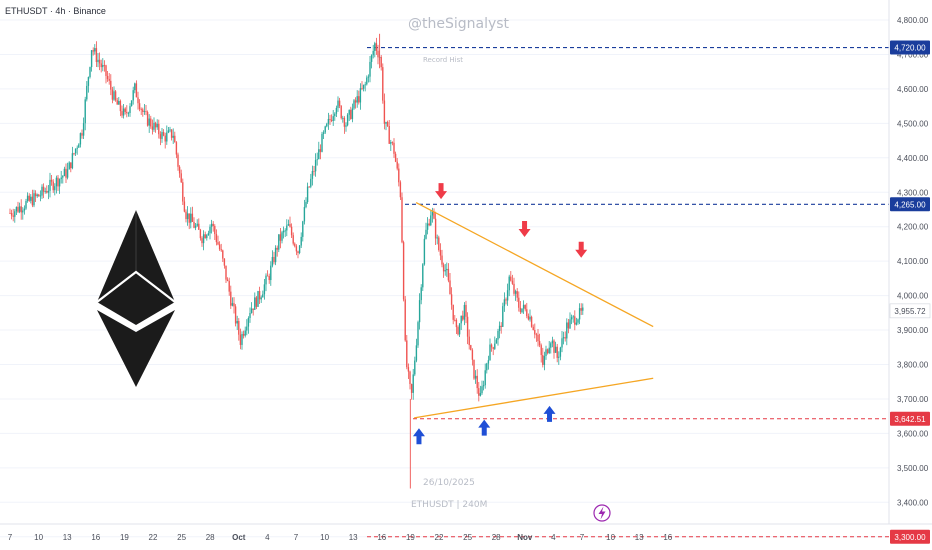  What do you see at coordinates (582, 537) in the screenshot?
I see `time-tick-label: 7` at bounding box center [582, 537].